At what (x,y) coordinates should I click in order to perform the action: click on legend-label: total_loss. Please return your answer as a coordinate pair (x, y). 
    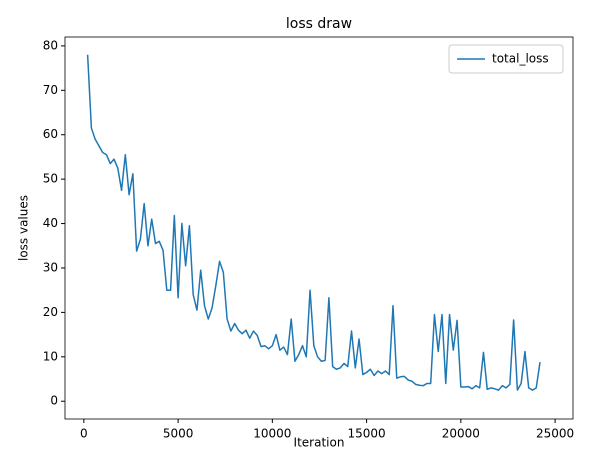
    Looking at the image, I should click on (520, 59).